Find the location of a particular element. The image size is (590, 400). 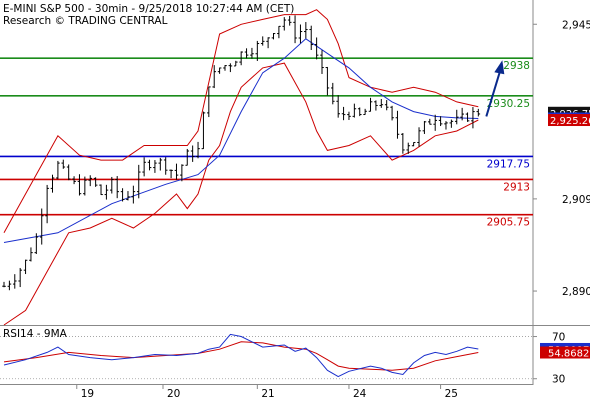

time-tick-label: 24 is located at coordinates (360, 394).